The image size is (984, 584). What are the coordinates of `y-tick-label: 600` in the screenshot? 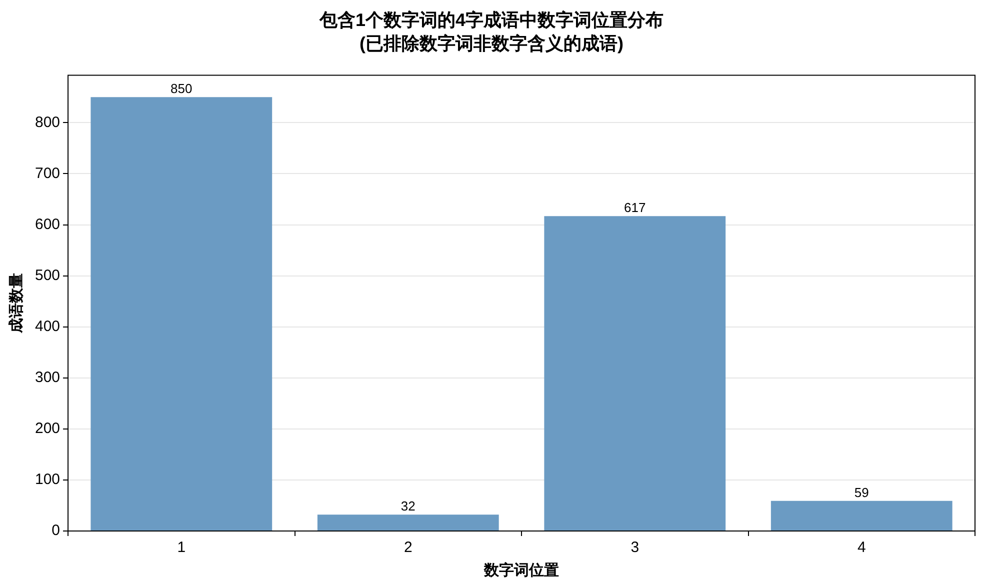 It's located at (47, 224).